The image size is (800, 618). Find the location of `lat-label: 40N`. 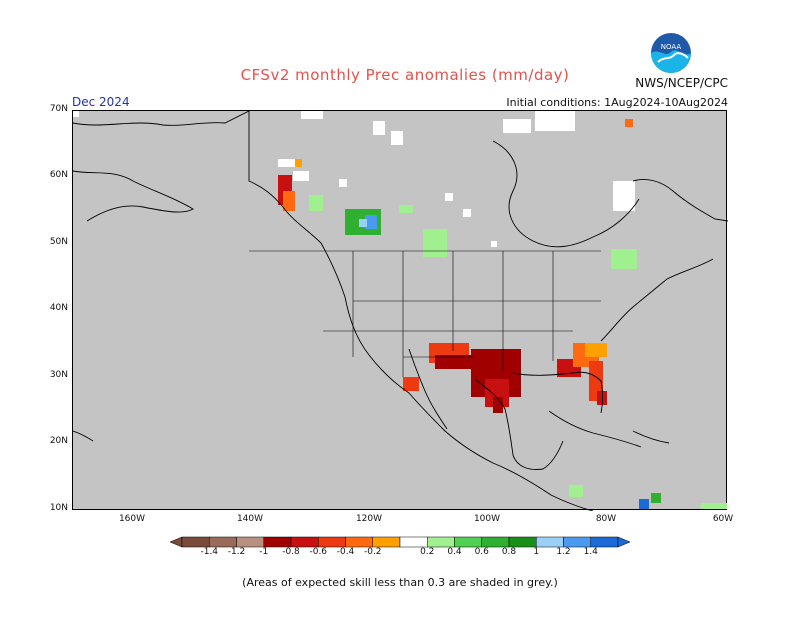

lat-label: 40N is located at coordinates (58, 308).